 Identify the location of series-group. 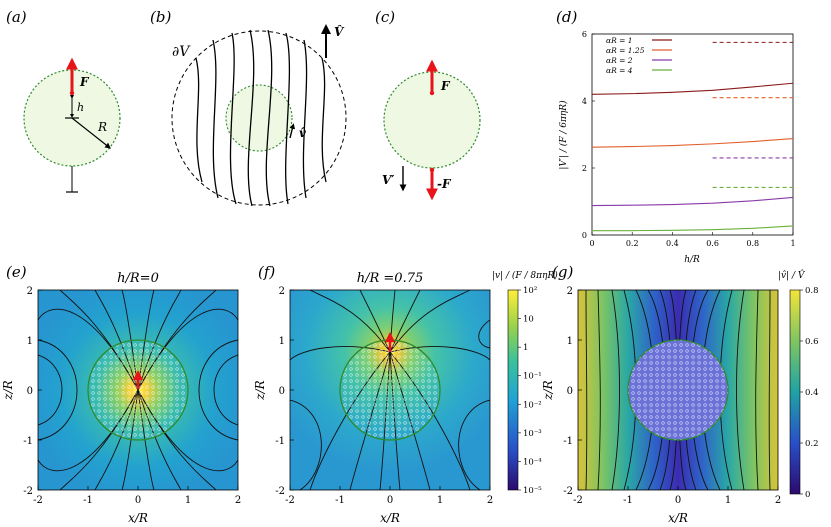
(692, 136).